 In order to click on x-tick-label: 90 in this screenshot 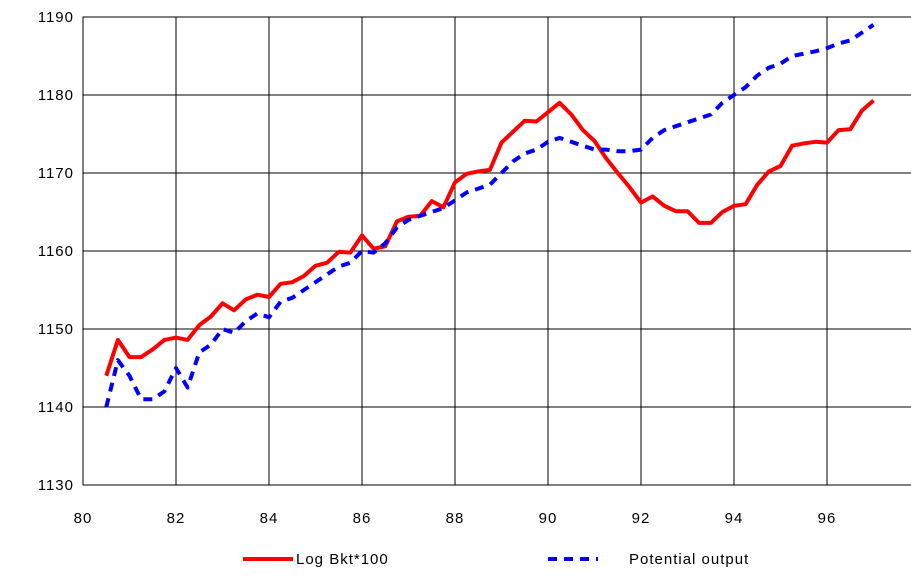, I will do `click(548, 518)`.